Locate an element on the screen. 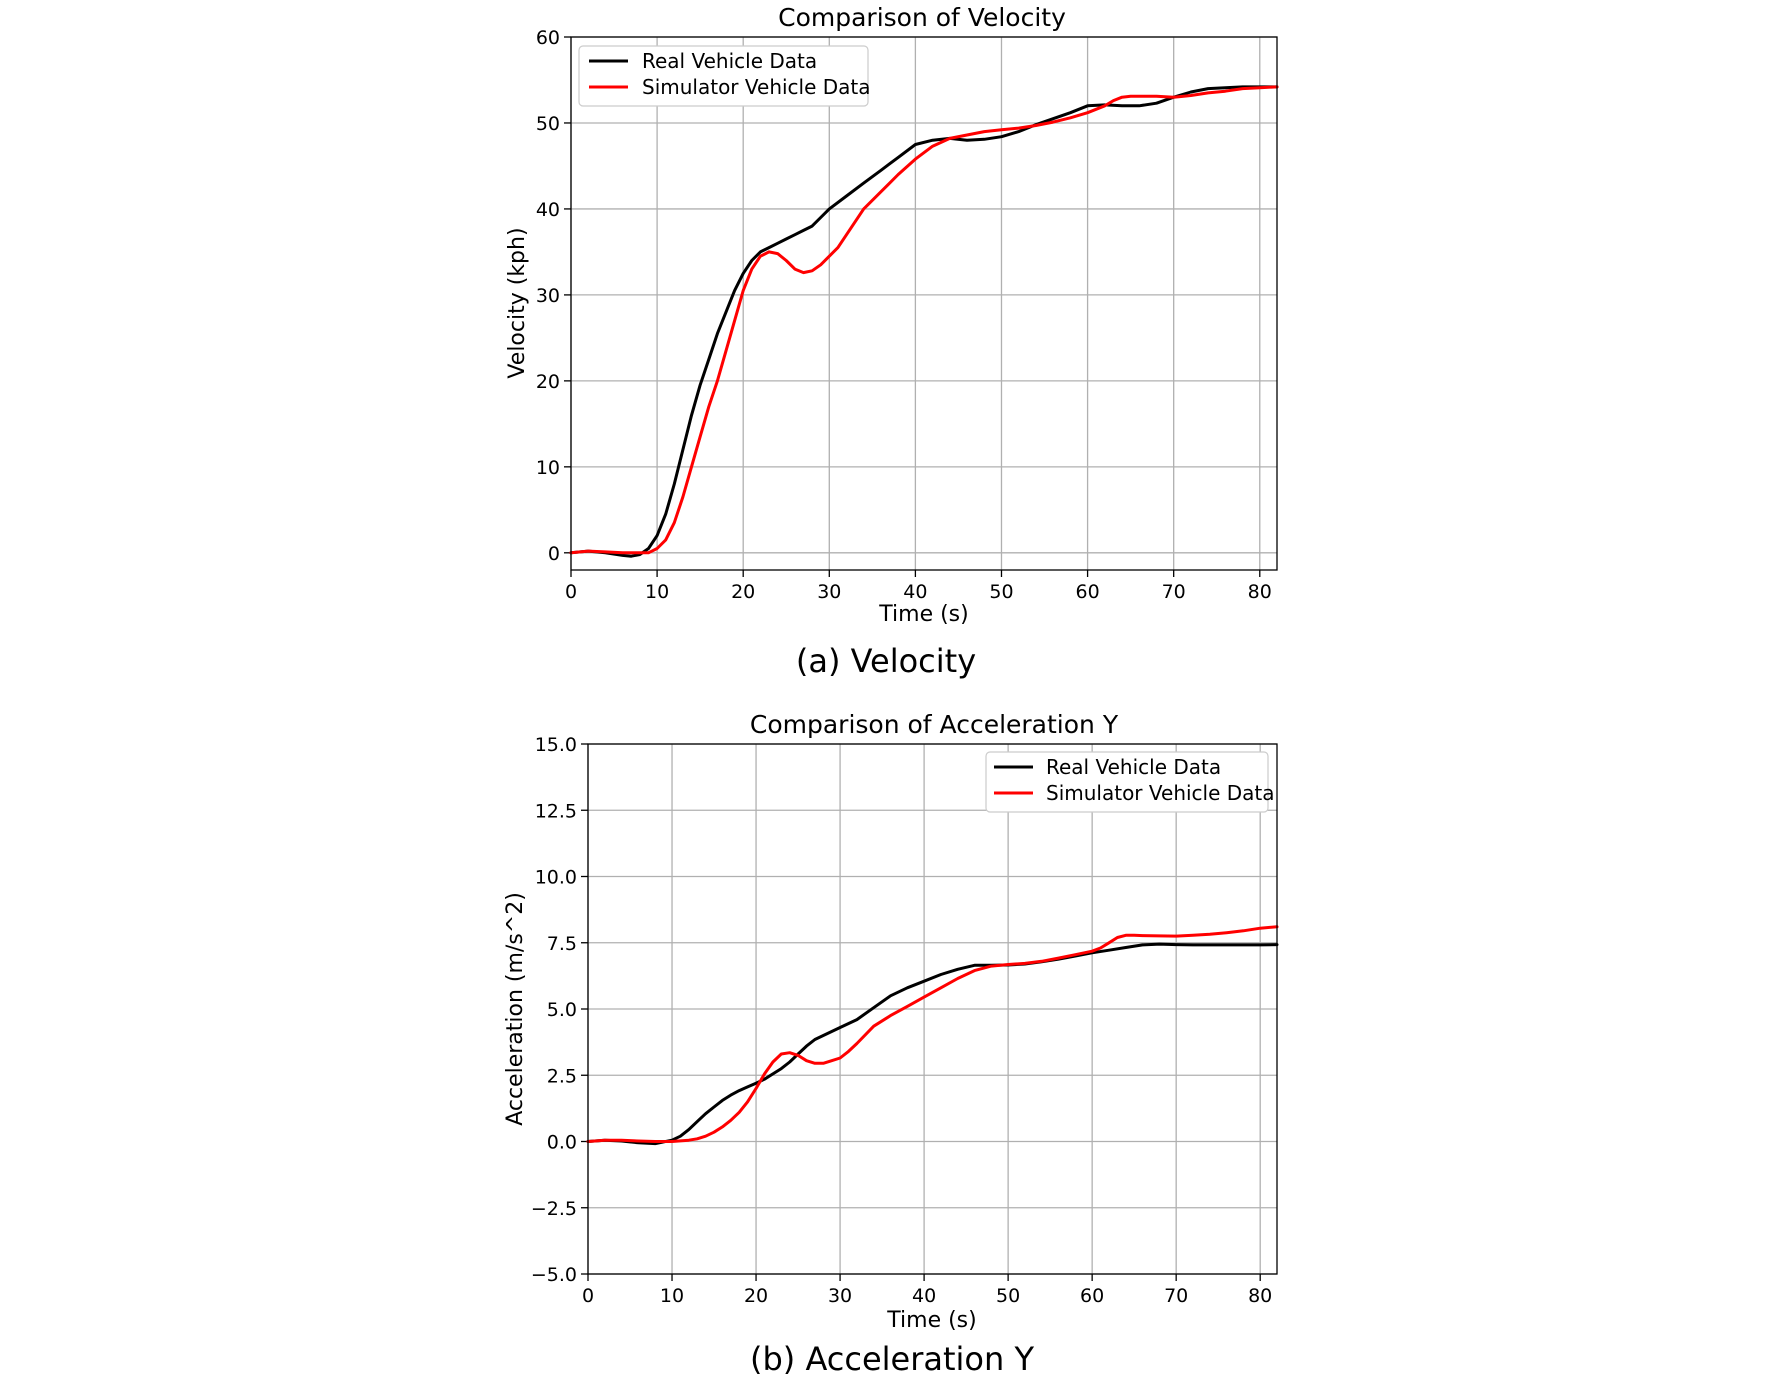 This screenshot has height=1375, width=1772. y-tick-label: 50 is located at coordinates (548, 124).